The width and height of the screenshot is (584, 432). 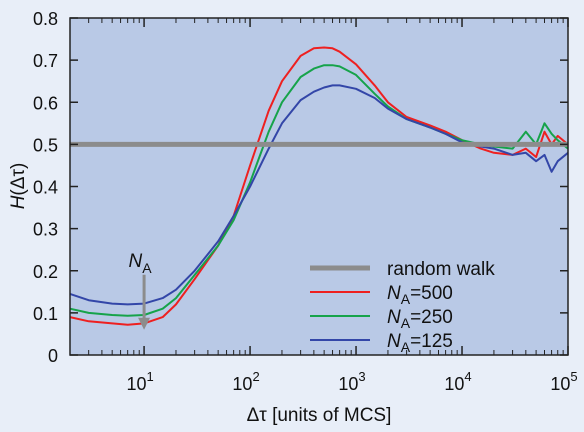 I want to click on legend-label-2: NA=125, so click(x=420, y=343).